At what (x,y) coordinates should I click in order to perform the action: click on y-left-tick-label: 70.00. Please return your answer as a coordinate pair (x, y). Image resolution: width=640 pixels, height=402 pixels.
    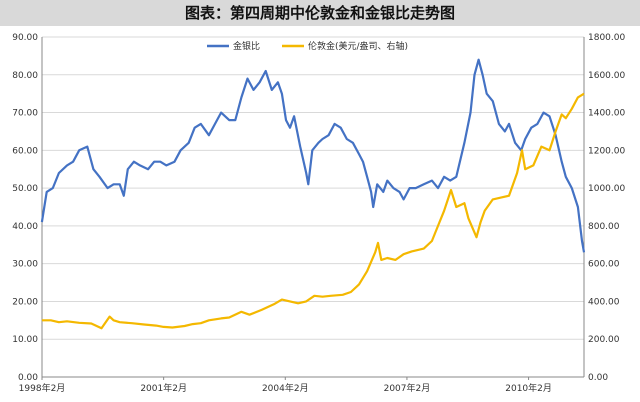
    Looking at the image, I should click on (25, 114).